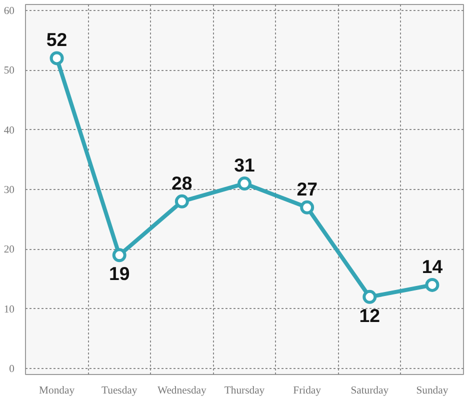 This screenshot has height=399, width=467. What do you see at coordinates (244, 165) in the screenshot?
I see `data-label: 31` at bounding box center [244, 165].